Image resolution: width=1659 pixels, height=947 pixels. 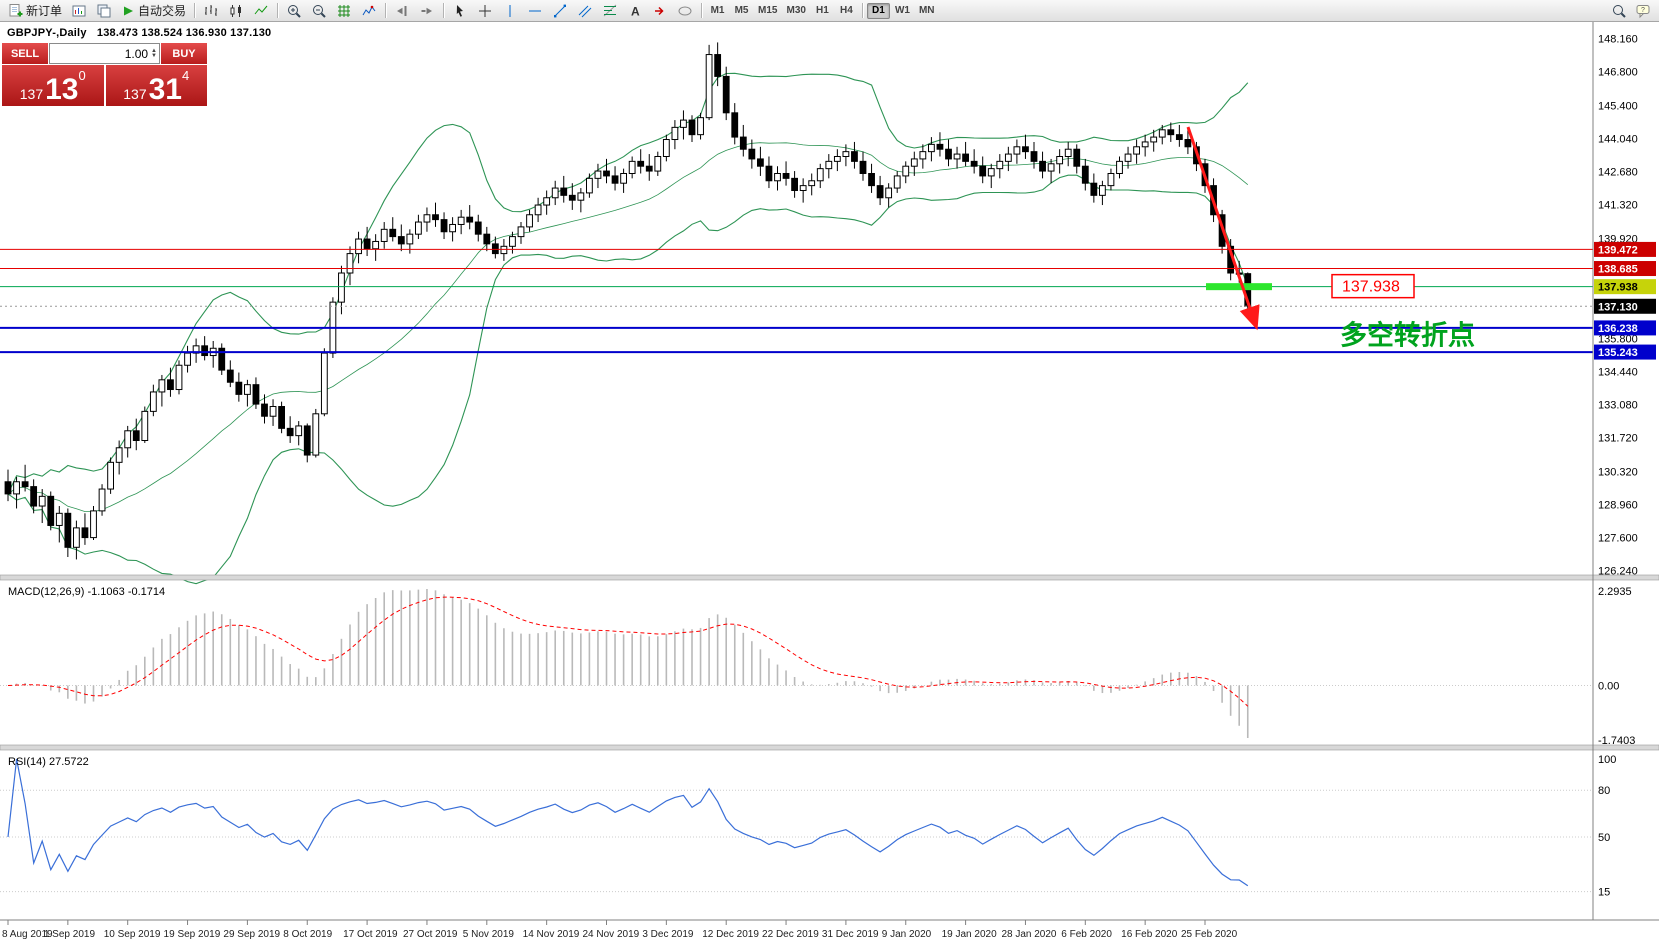 I want to click on buy-price-big: 31, so click(x=165, y=89).